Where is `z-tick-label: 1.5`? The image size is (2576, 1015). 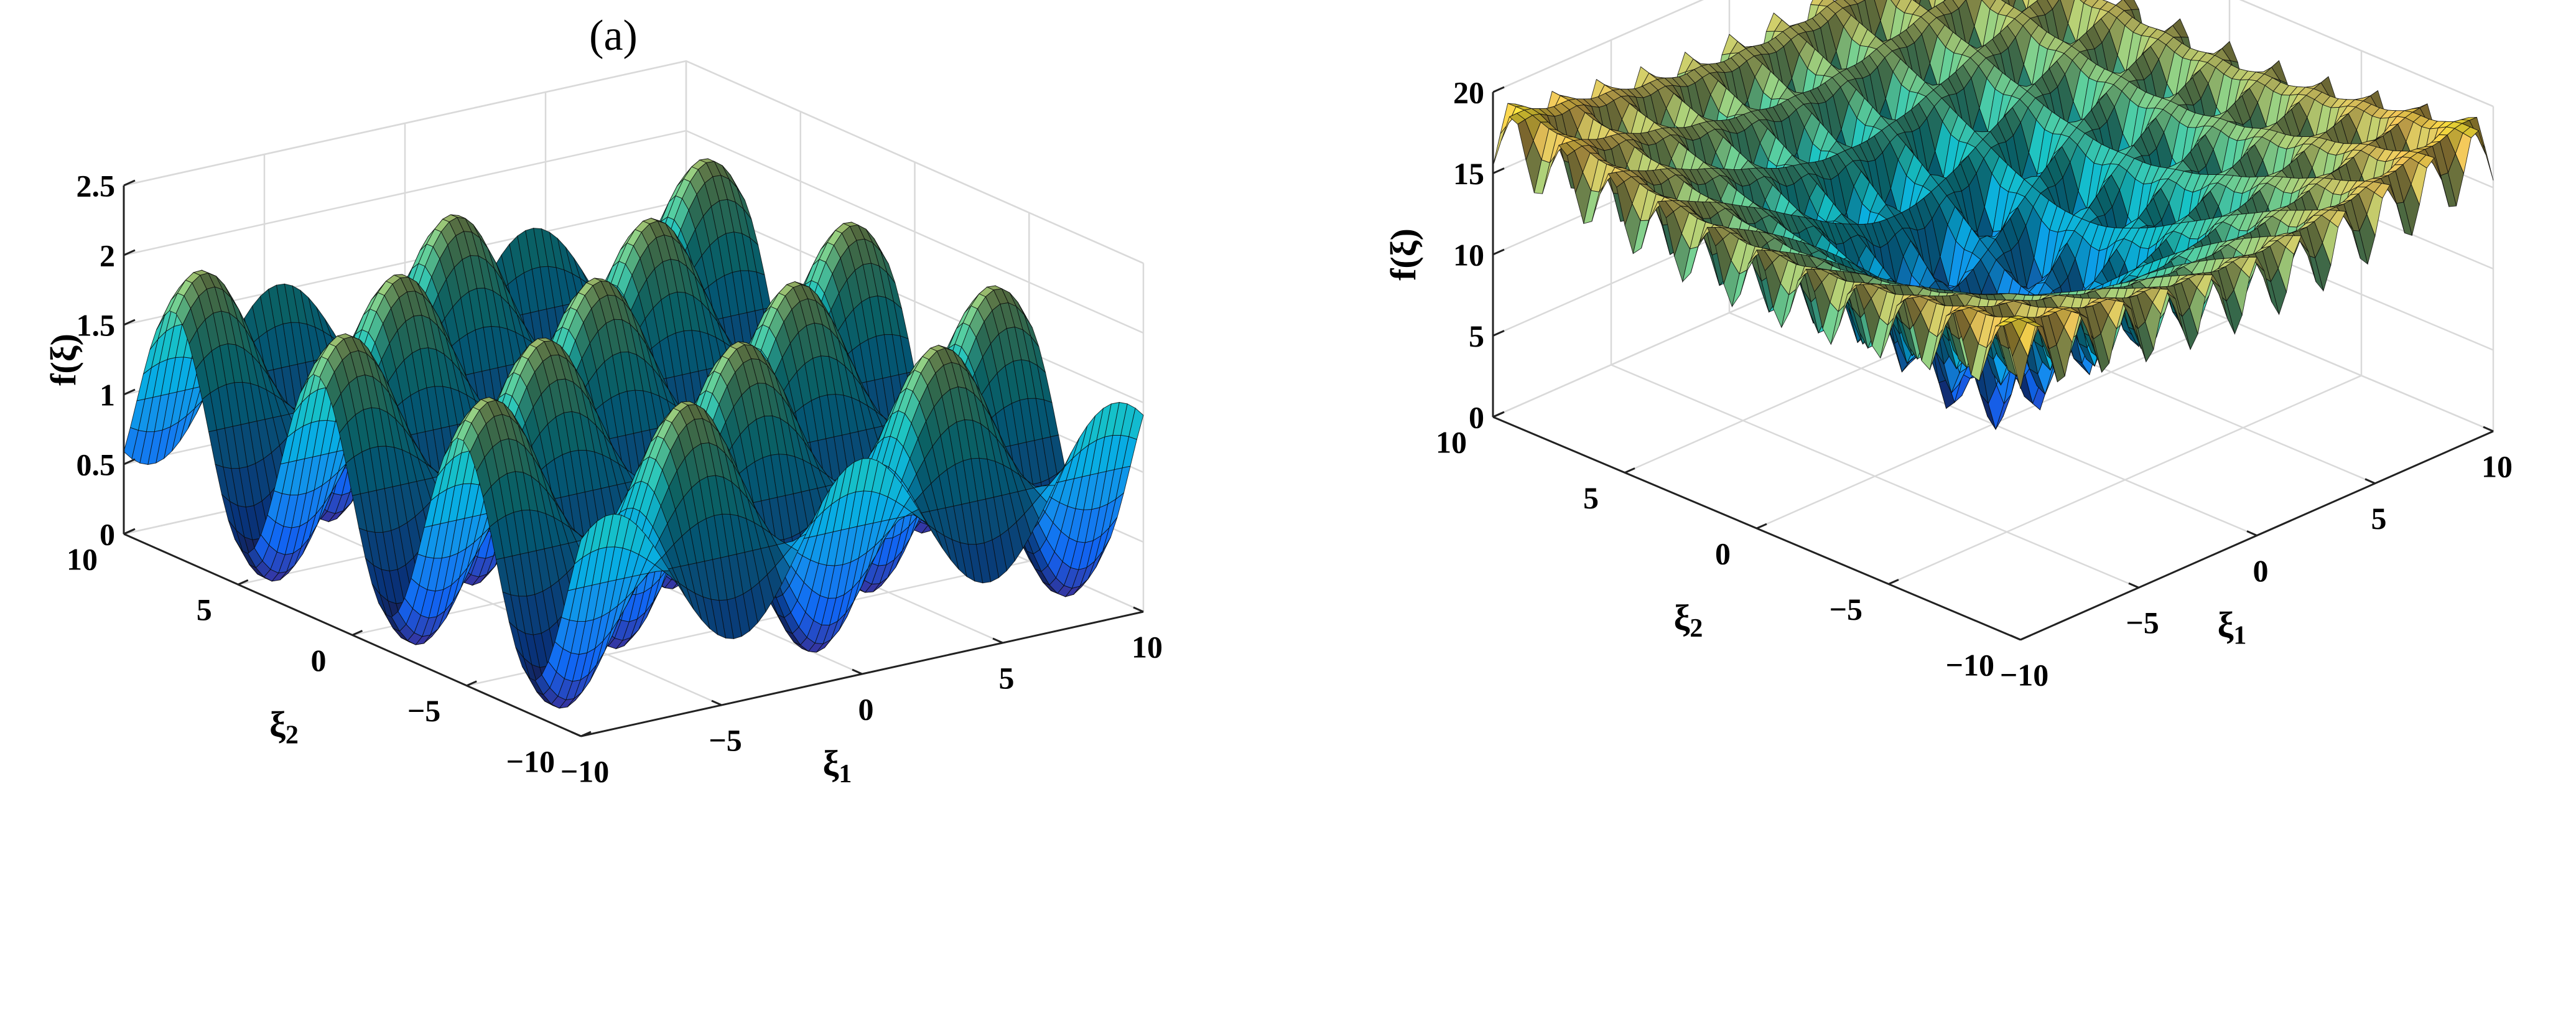
z-tick-label: 1.5 is located at coordinates (96, 324).